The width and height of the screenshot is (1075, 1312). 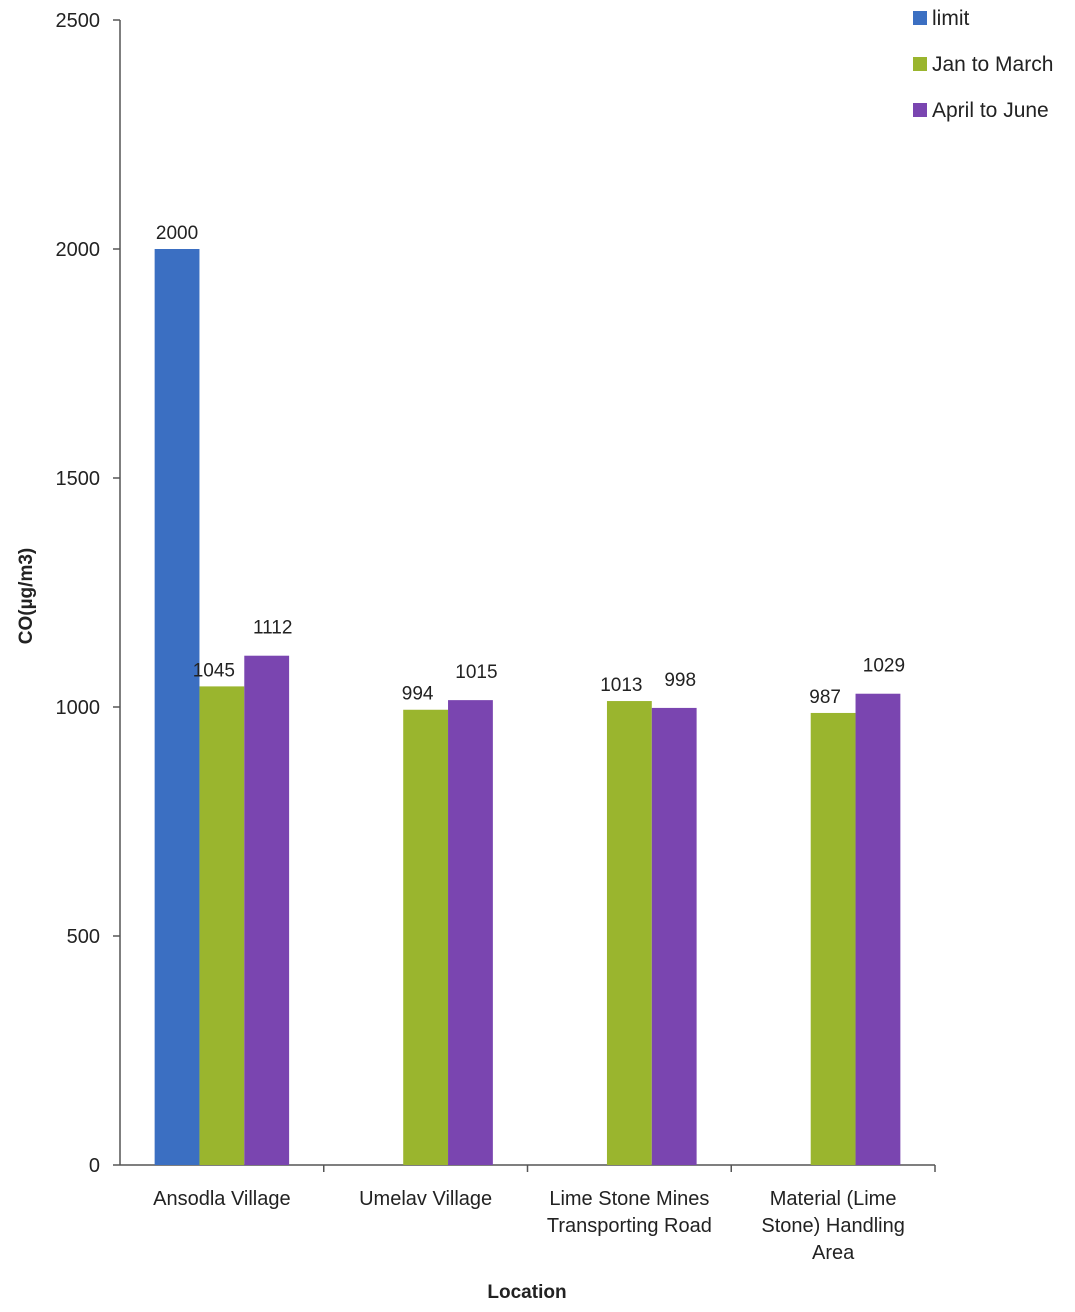 What do you see at coordinates (177, 233) in the screenshot?
I see `data-label: 2000` at bounding box center [177, 233].